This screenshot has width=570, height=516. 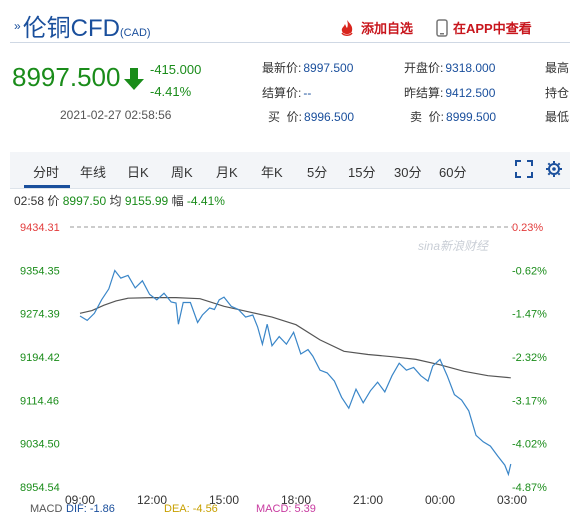 What do you see at coordinates (450, 93) in the screenshot?
I see `quote-prev-settle: 昨结算: 9412.500` at bounding box center [450, 93].